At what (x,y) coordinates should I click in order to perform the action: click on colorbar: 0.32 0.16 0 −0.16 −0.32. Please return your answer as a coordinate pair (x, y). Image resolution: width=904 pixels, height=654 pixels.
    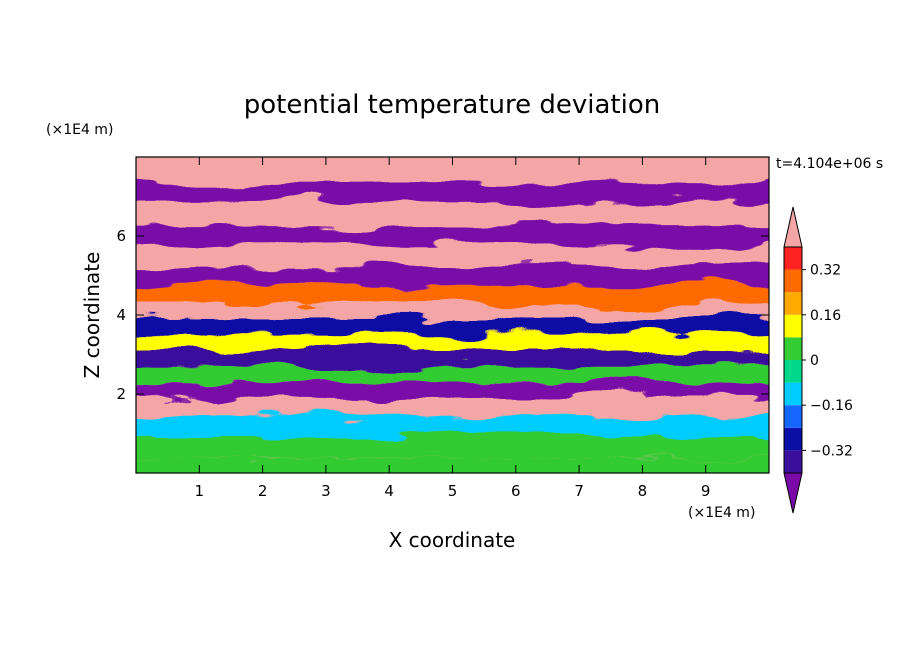
    Looking at the image, I should click on (818, 360).